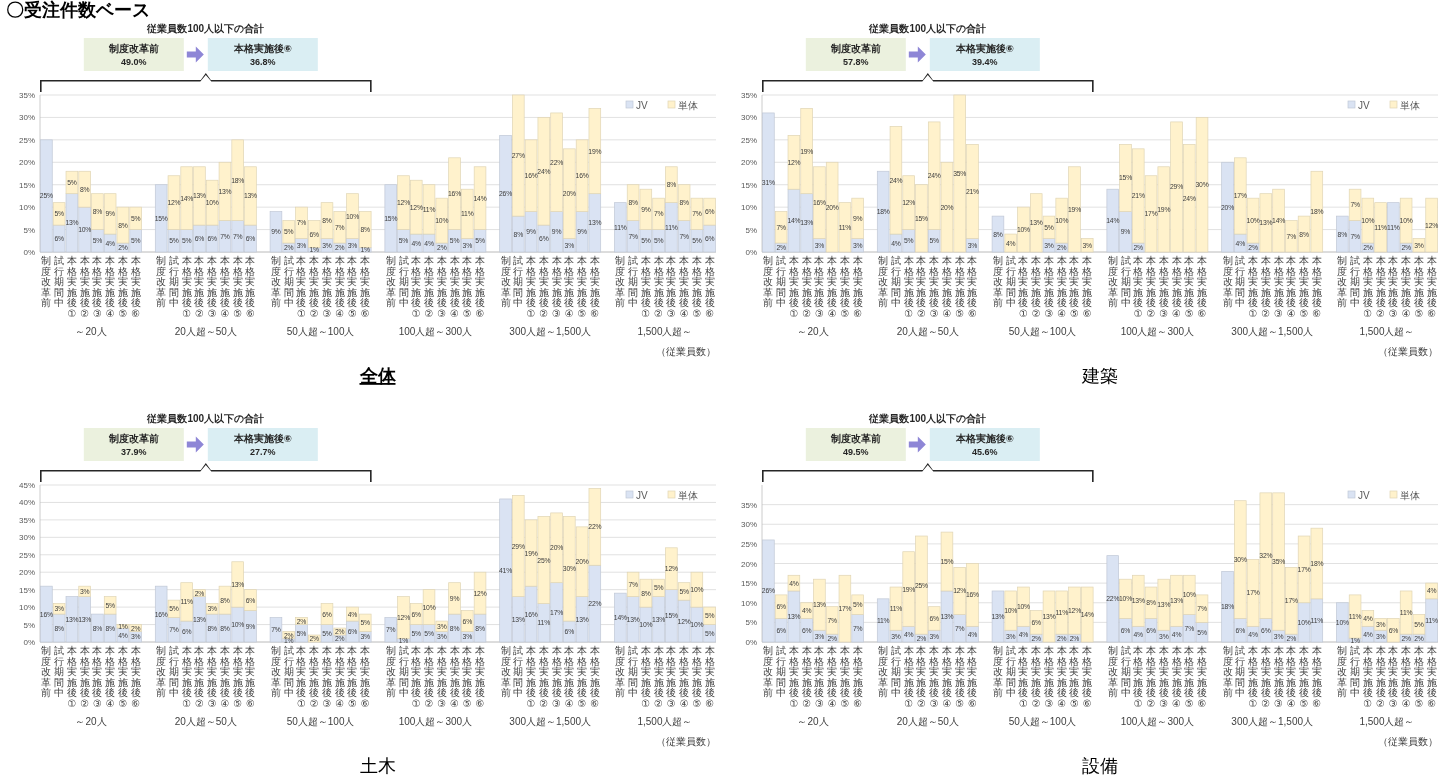  Describe the element at coordinates (26, 503) in the screenshot. I see `y-tick-label: 40%` at that location.